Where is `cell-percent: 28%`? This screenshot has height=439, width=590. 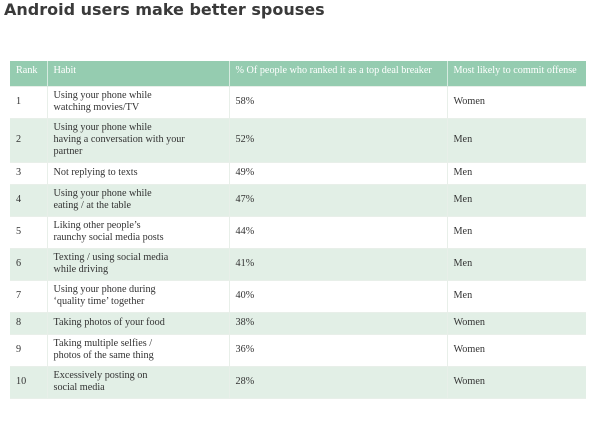
cell-percent: 28% is located at coordinates (338, 382).